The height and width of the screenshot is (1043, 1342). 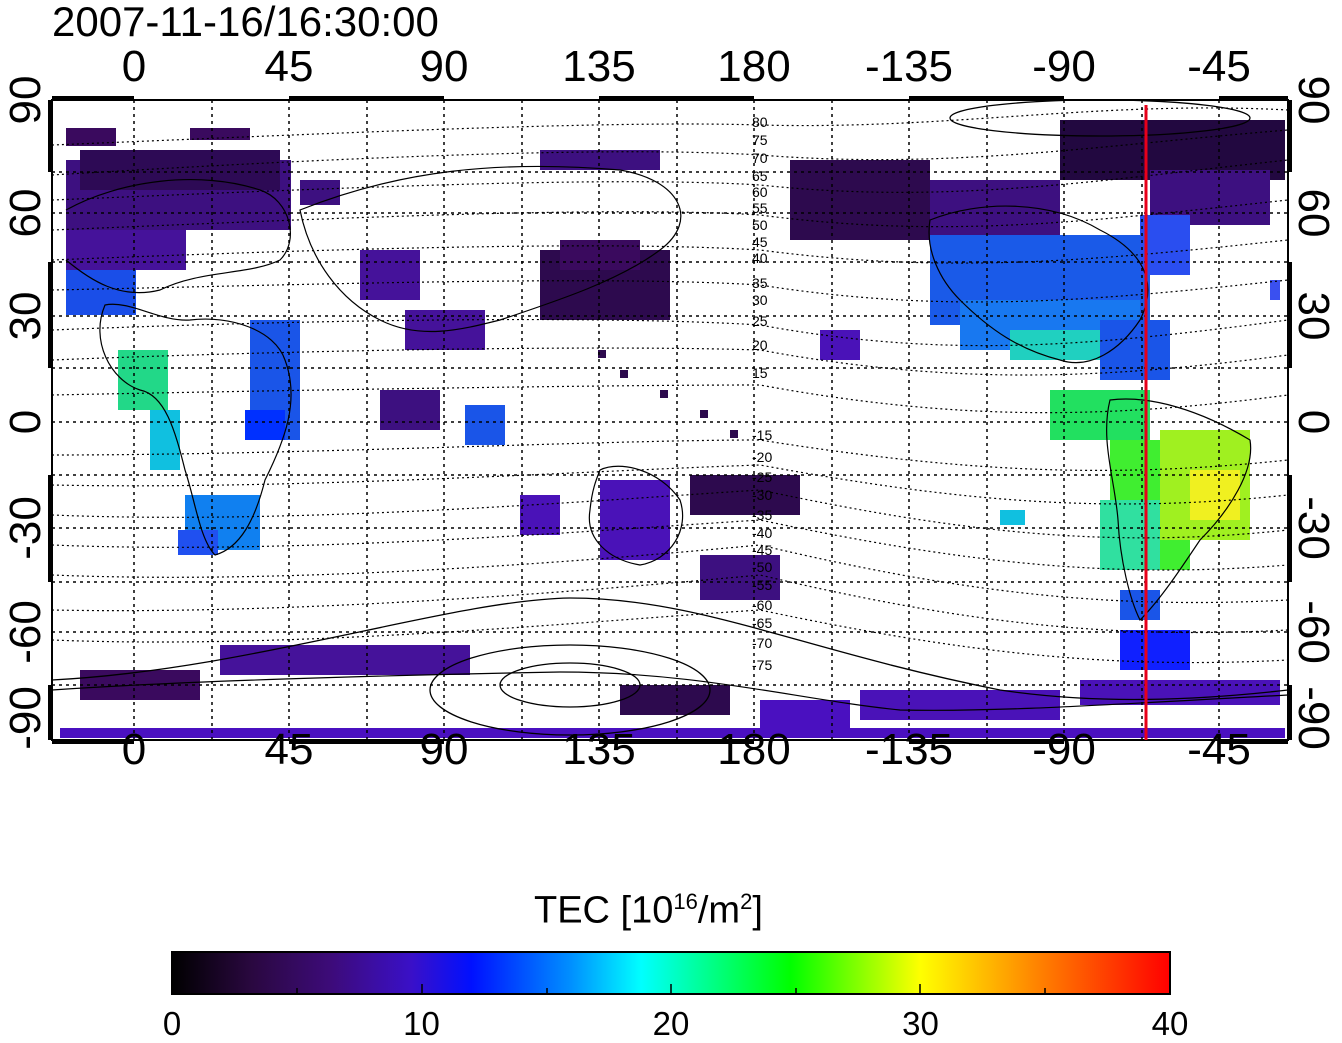 I want to click on contour-label: -55, so click(x=762, y=585).